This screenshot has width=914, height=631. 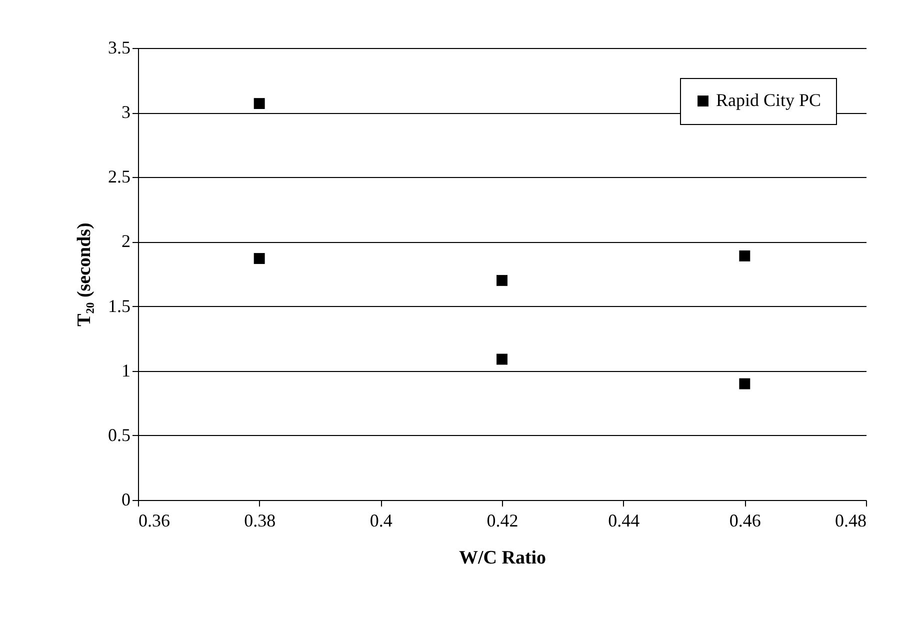 I want to click on y-tick-label: 0, so click(x=126, y=500).